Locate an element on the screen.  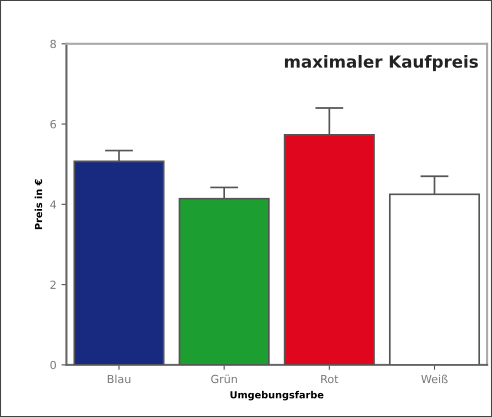
x-tick-label: Grün is located at coordinates (224, 379).